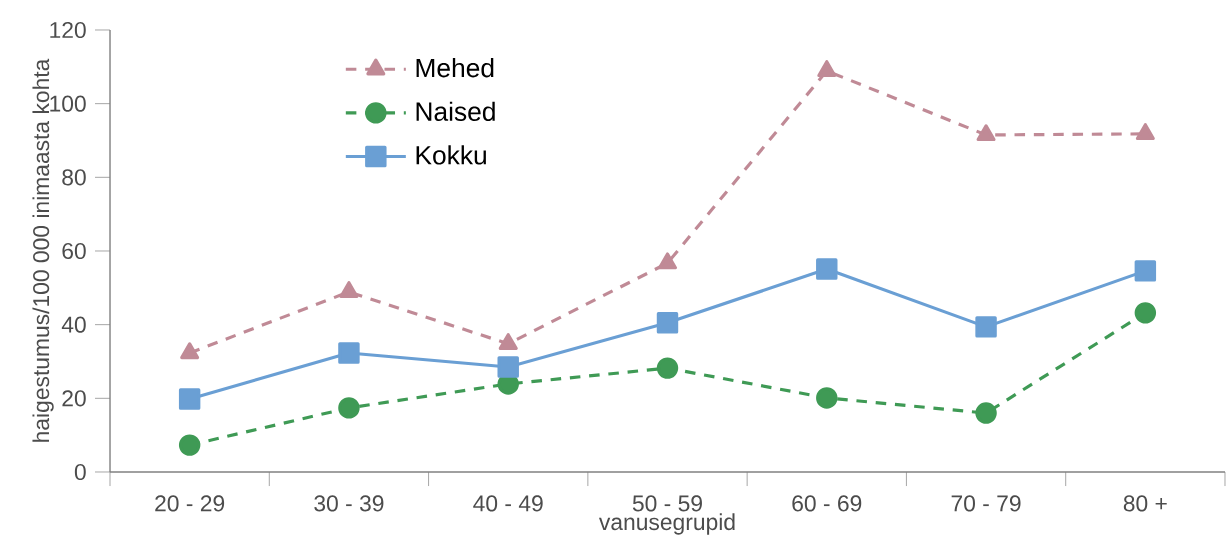 This screenshot has height=558, width=1230. What do you see at coordinates (190, 503) in the screenshot?
I see `x-tick-label: 20 - 29` at bounding box center [190, 503].